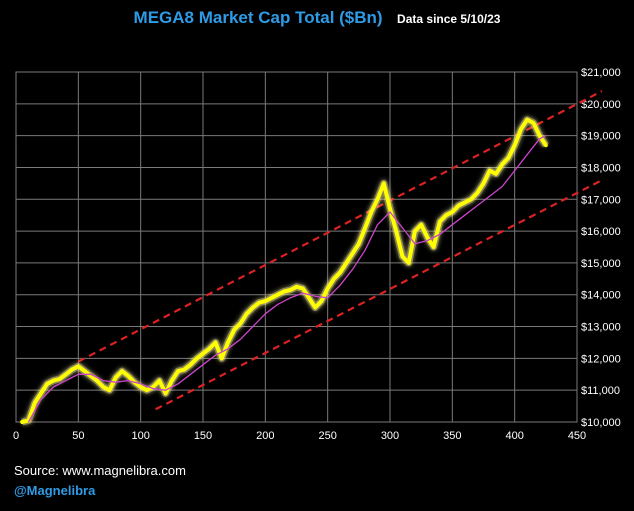  What do you see at coordinates (265, 436) in the screenshot?
I see `x-tick-label: 200` at bounding box center [265, 436].